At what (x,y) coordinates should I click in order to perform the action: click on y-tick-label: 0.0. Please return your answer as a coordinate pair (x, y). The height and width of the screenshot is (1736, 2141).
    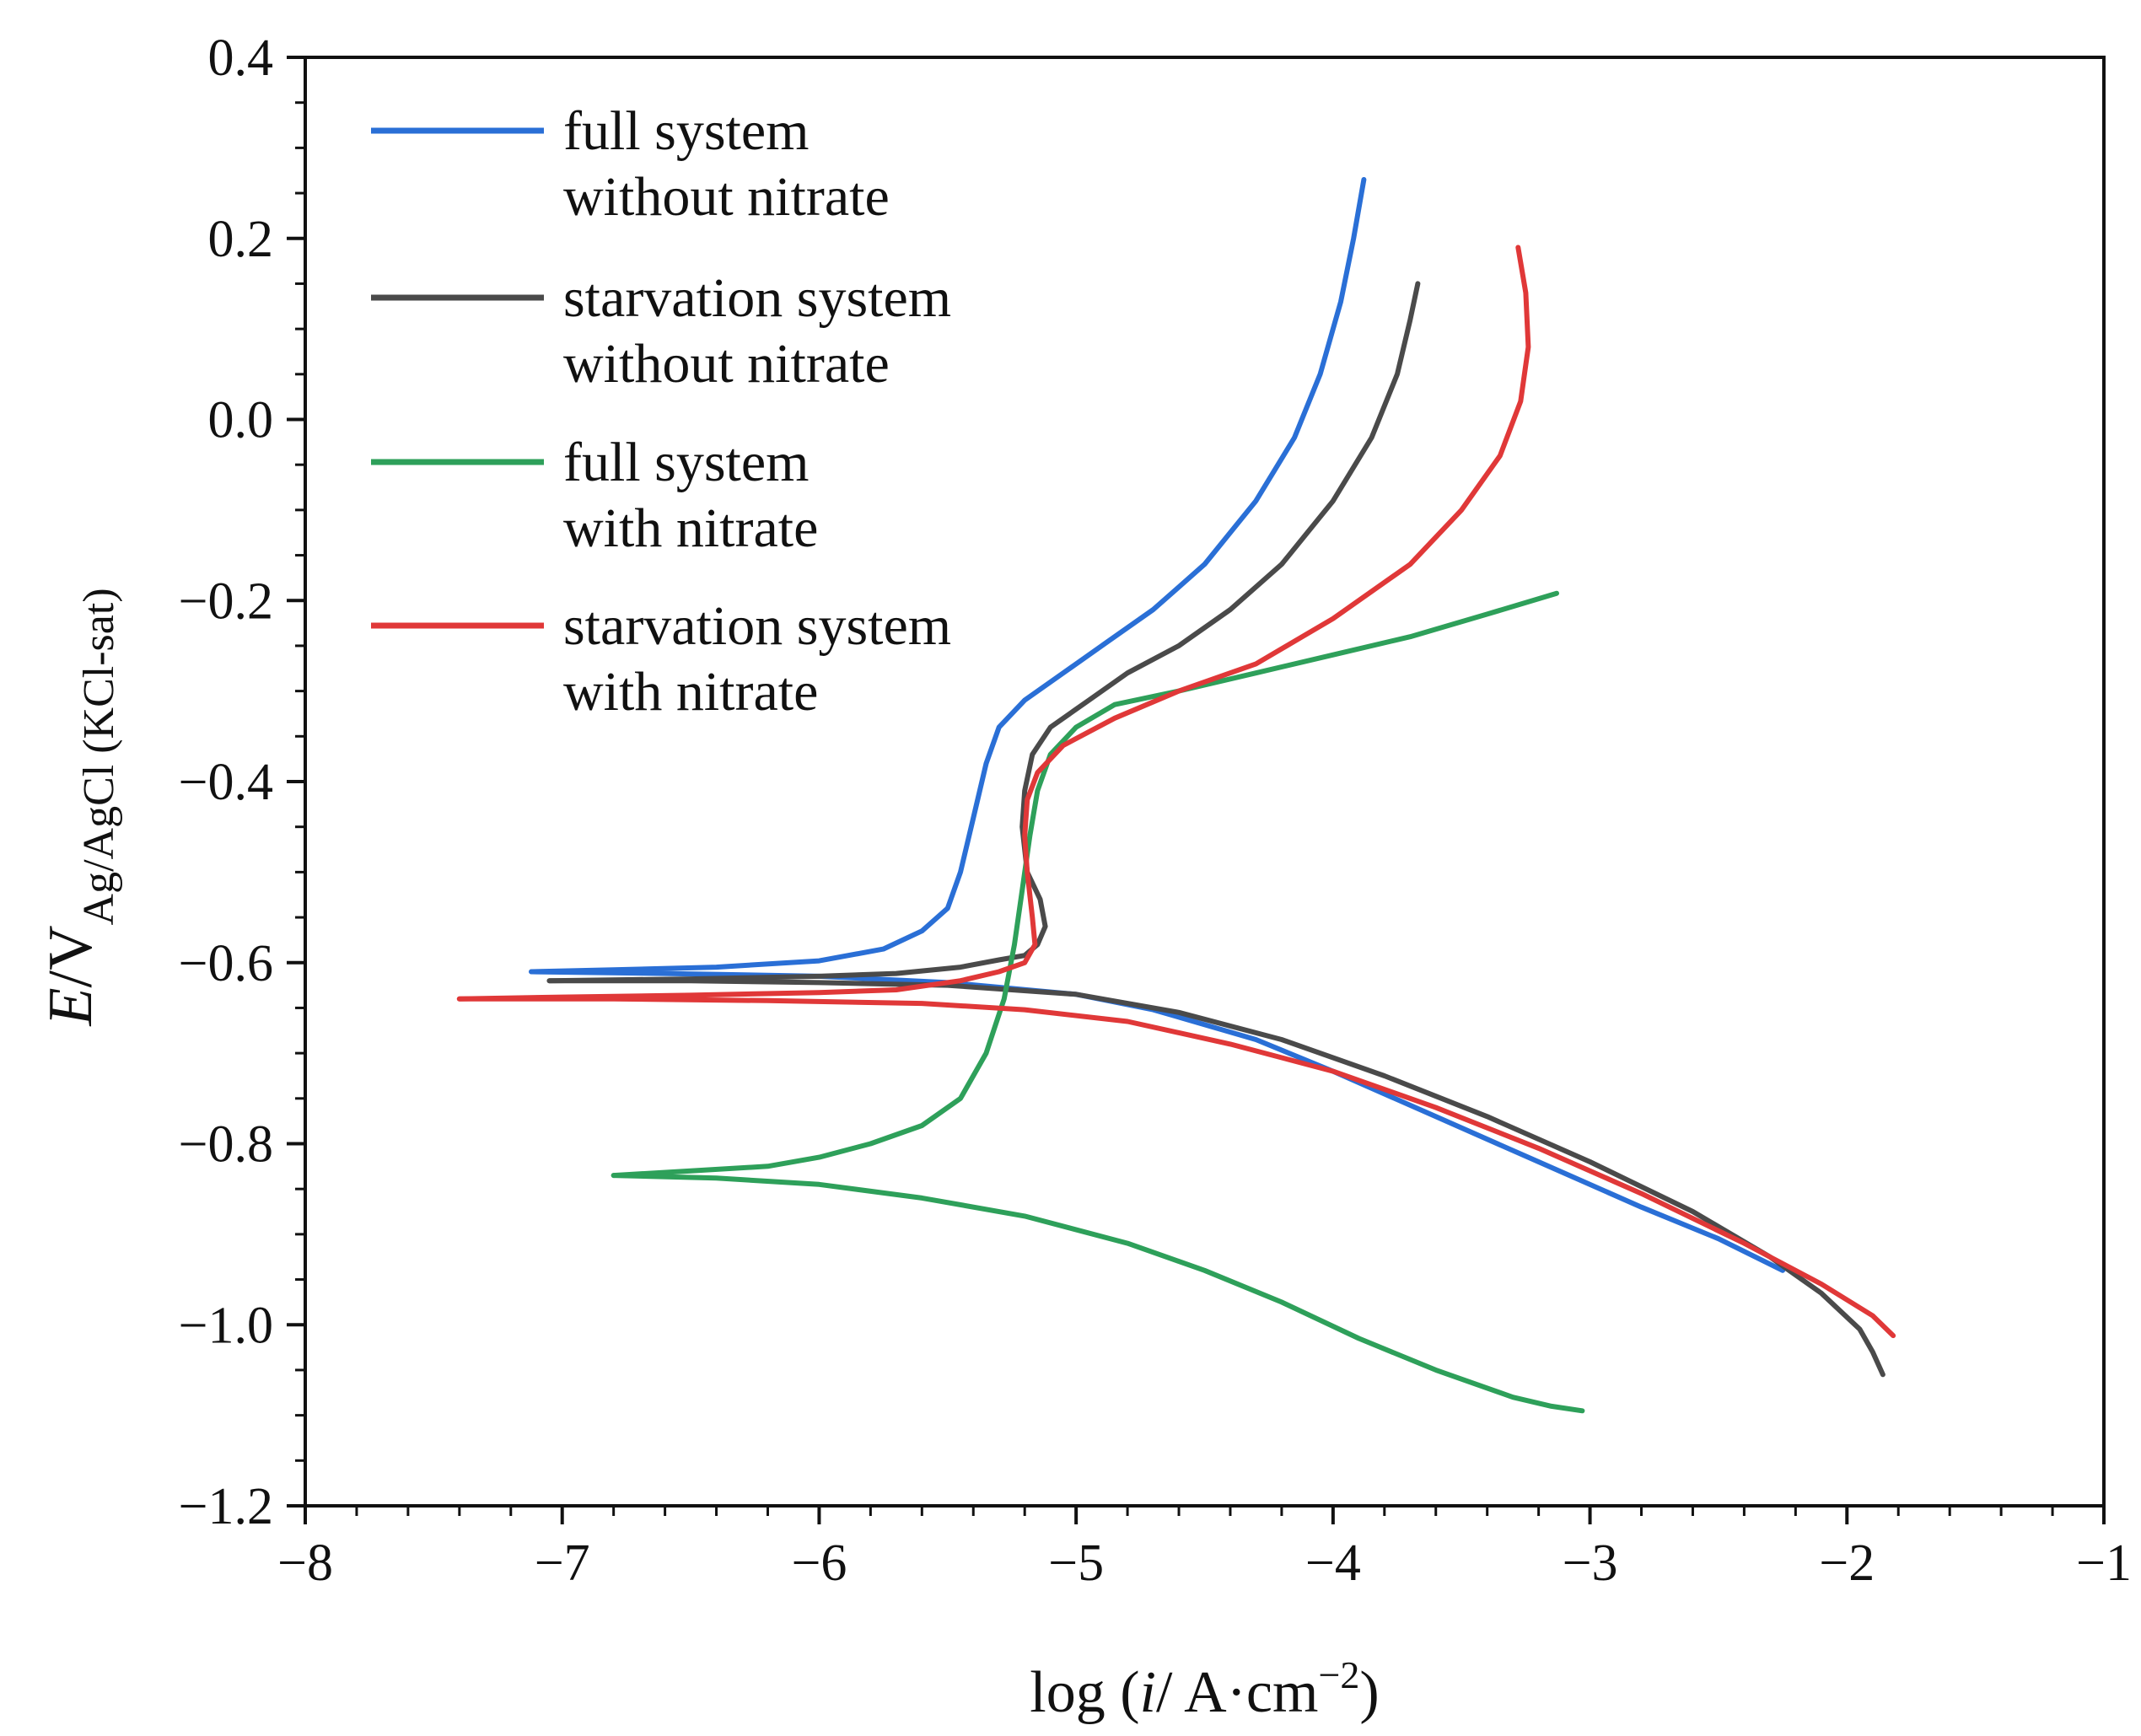
    Looking at the image, I should click on (241, 420).